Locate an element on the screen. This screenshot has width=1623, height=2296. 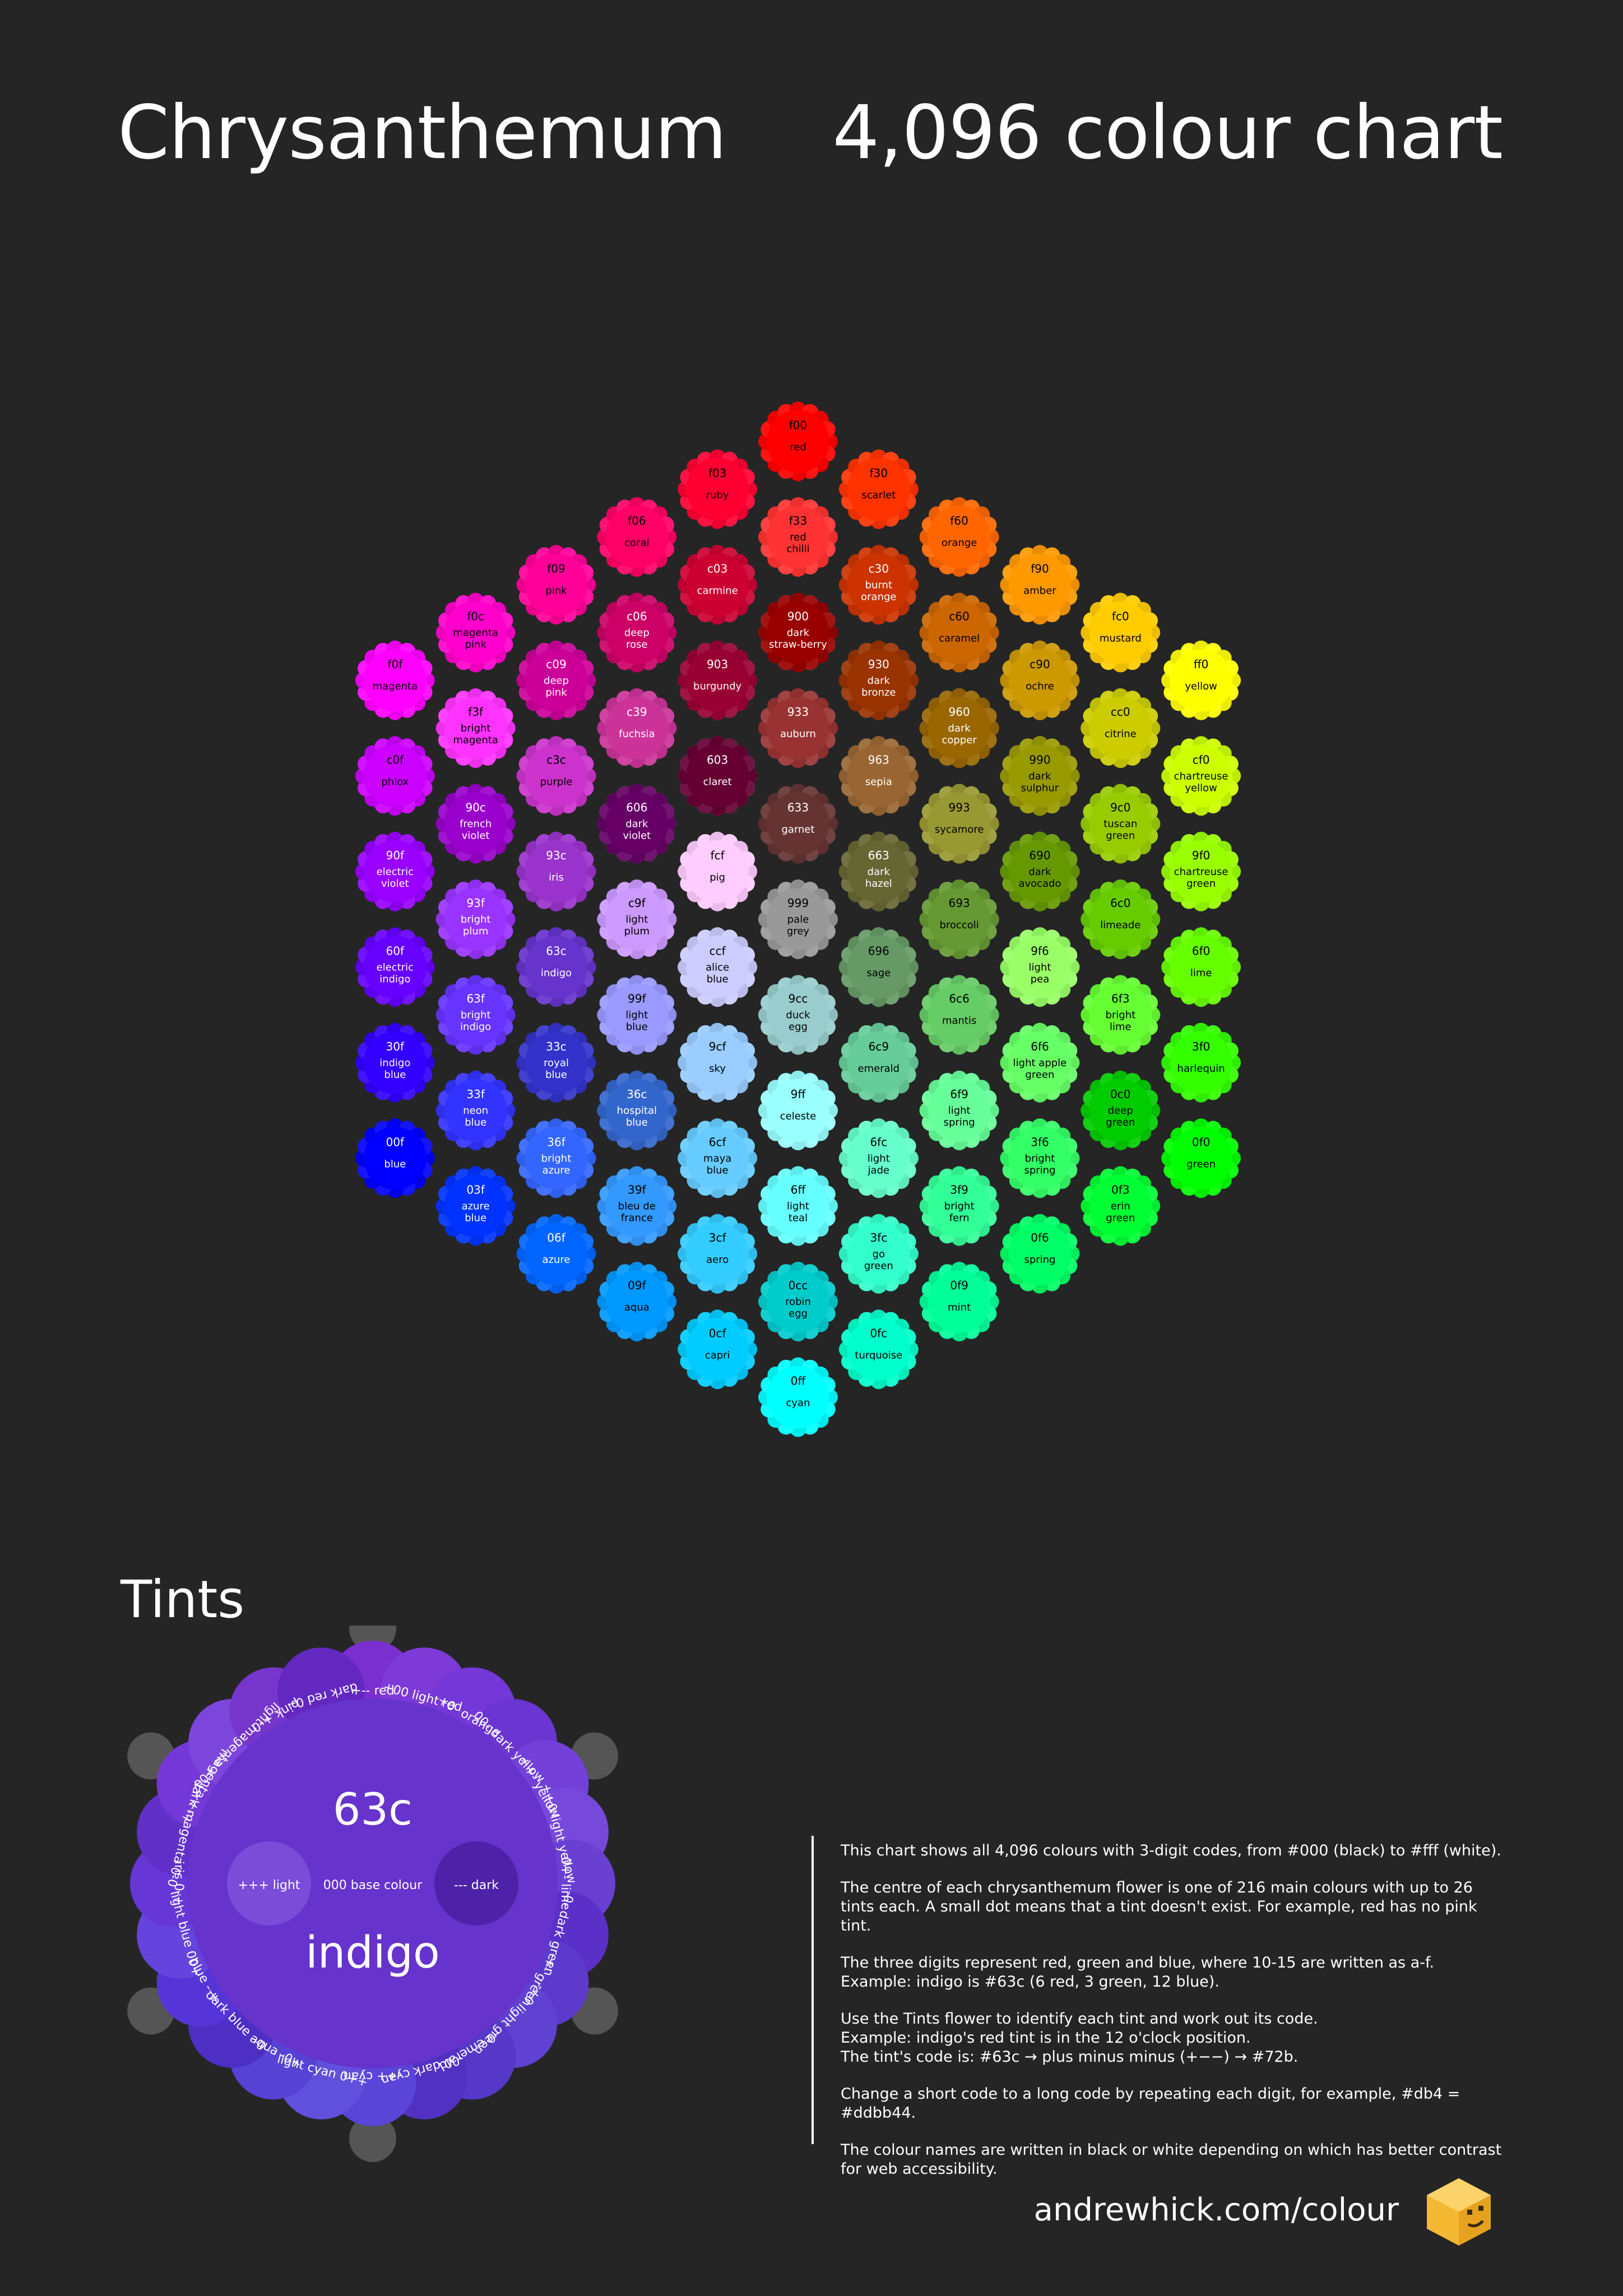
flower-code: f0c is located at coordinates (476, 616).